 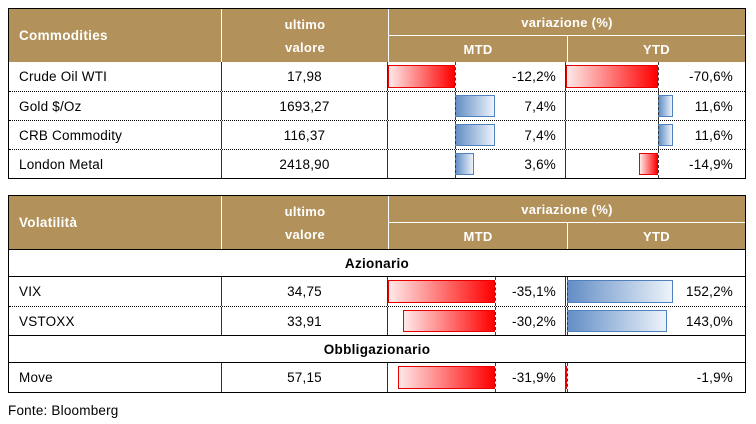 I want to click on table-row: Move 57,15 -31,9% -1,9%, so click(x=377, y=377).